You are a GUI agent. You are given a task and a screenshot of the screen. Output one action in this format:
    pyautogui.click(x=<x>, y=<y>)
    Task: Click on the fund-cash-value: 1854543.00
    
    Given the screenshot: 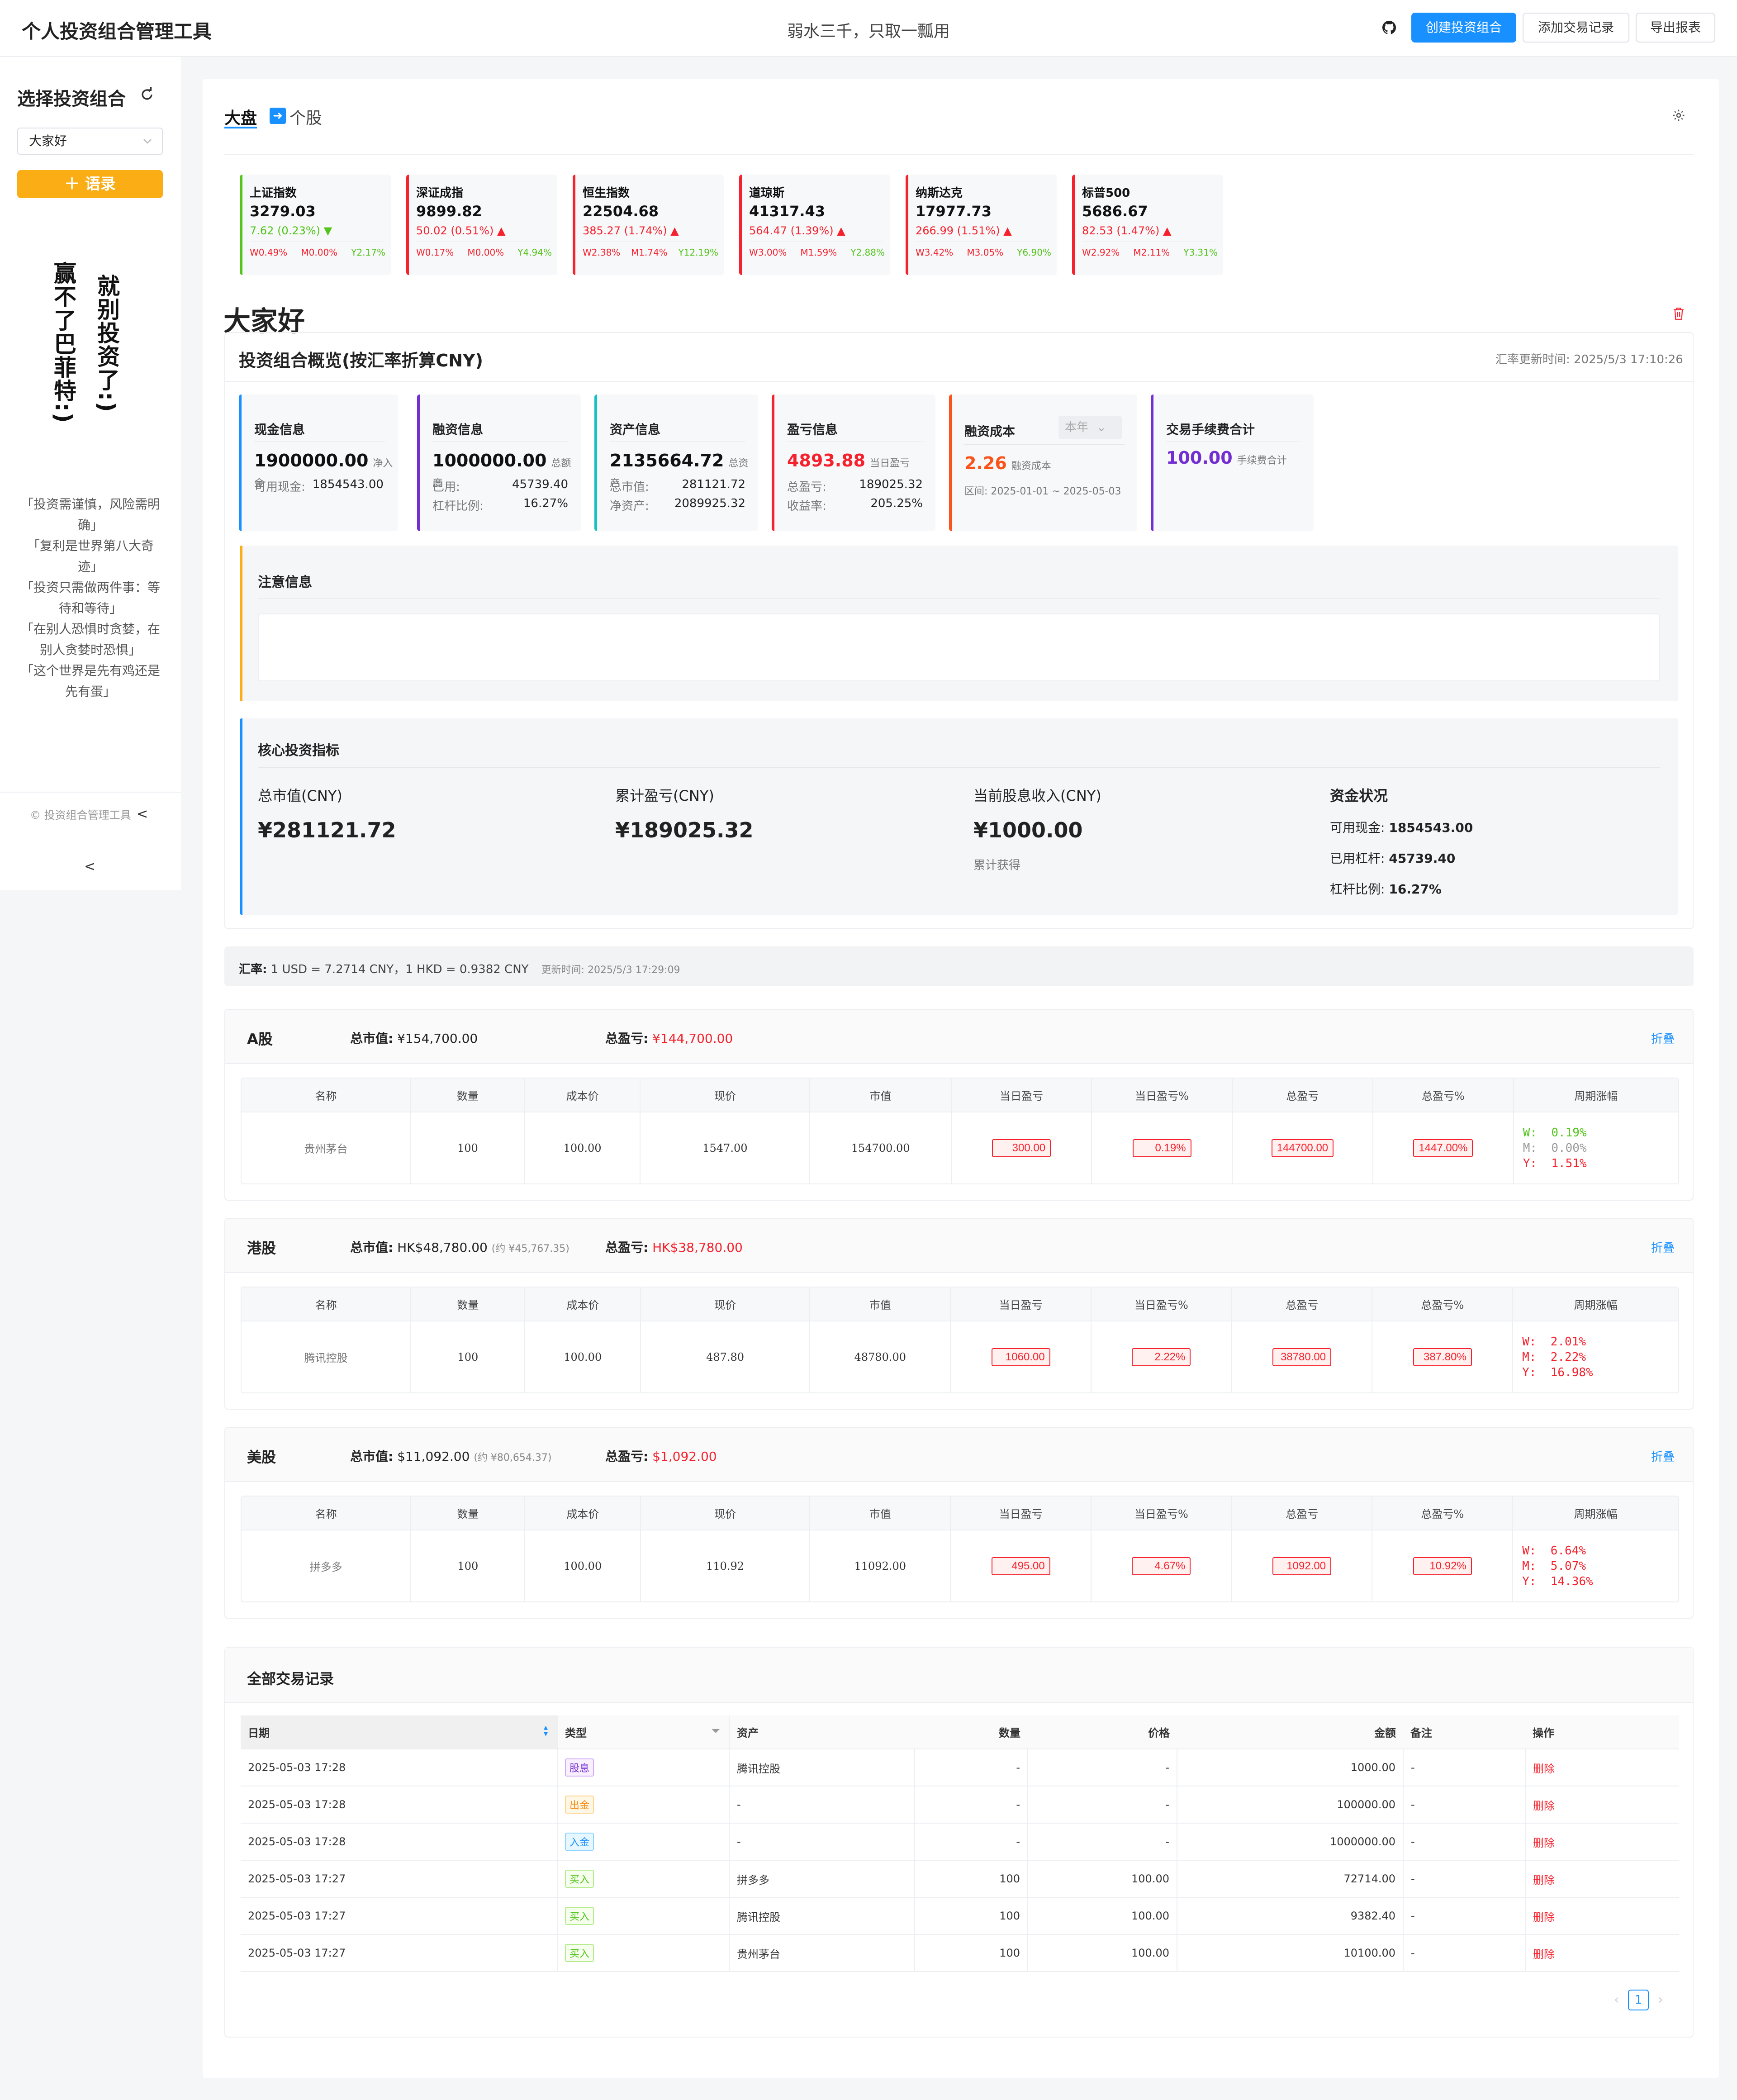 What is the action you would take?
    pyautogui.click(x=1431, y=827)
    